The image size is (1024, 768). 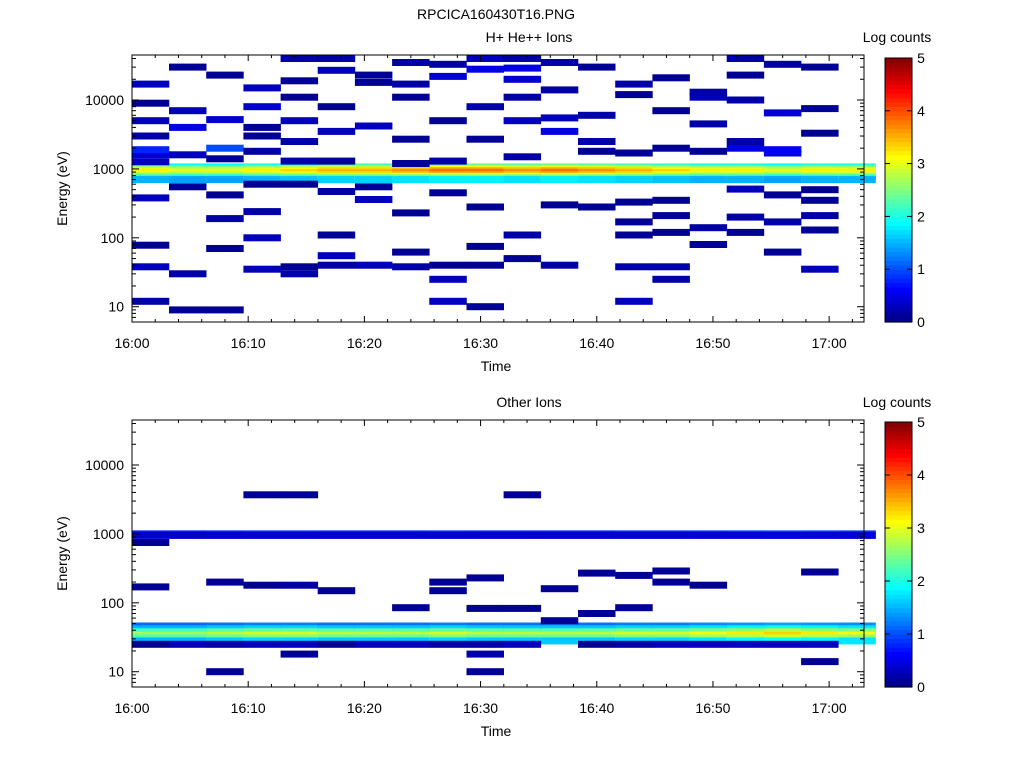 What do you see at coordinates (116, 672) in the screenshot?
I see `y-tick-label: 10` at bounding box center [116, 672].